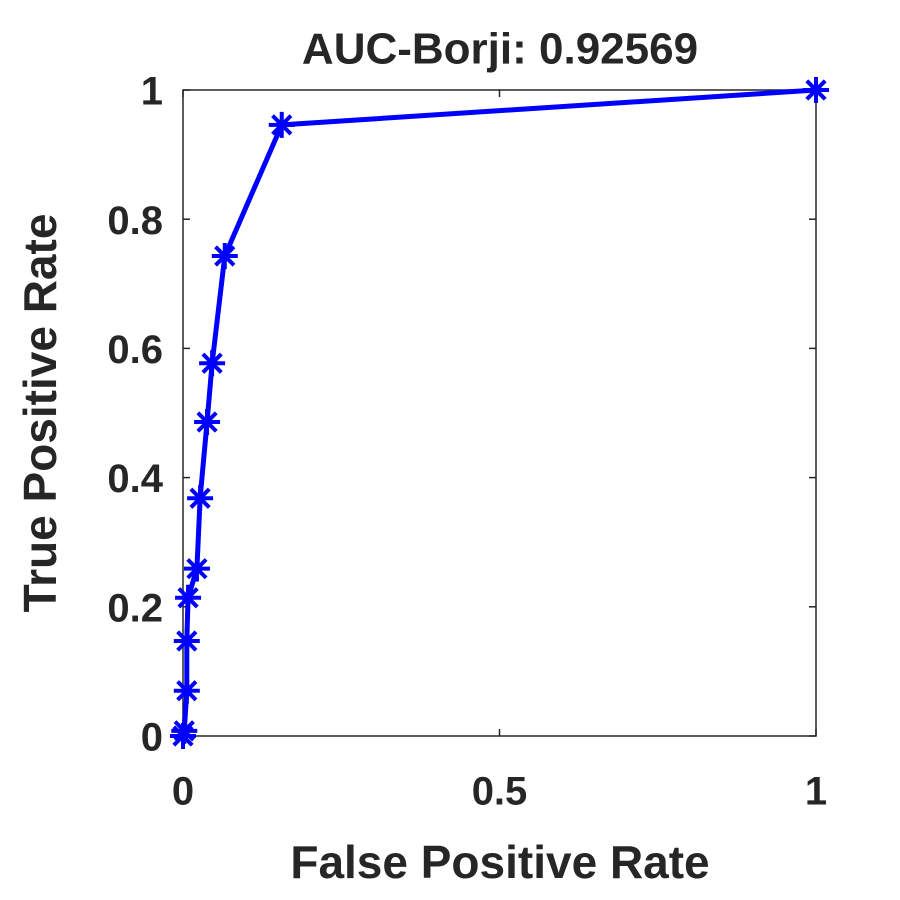 This screenshot has height=900, width=900. Describe the element at coordinates (499, 862) in the screenshot. I see `x-axis-label: False Positive Rate` at that location.